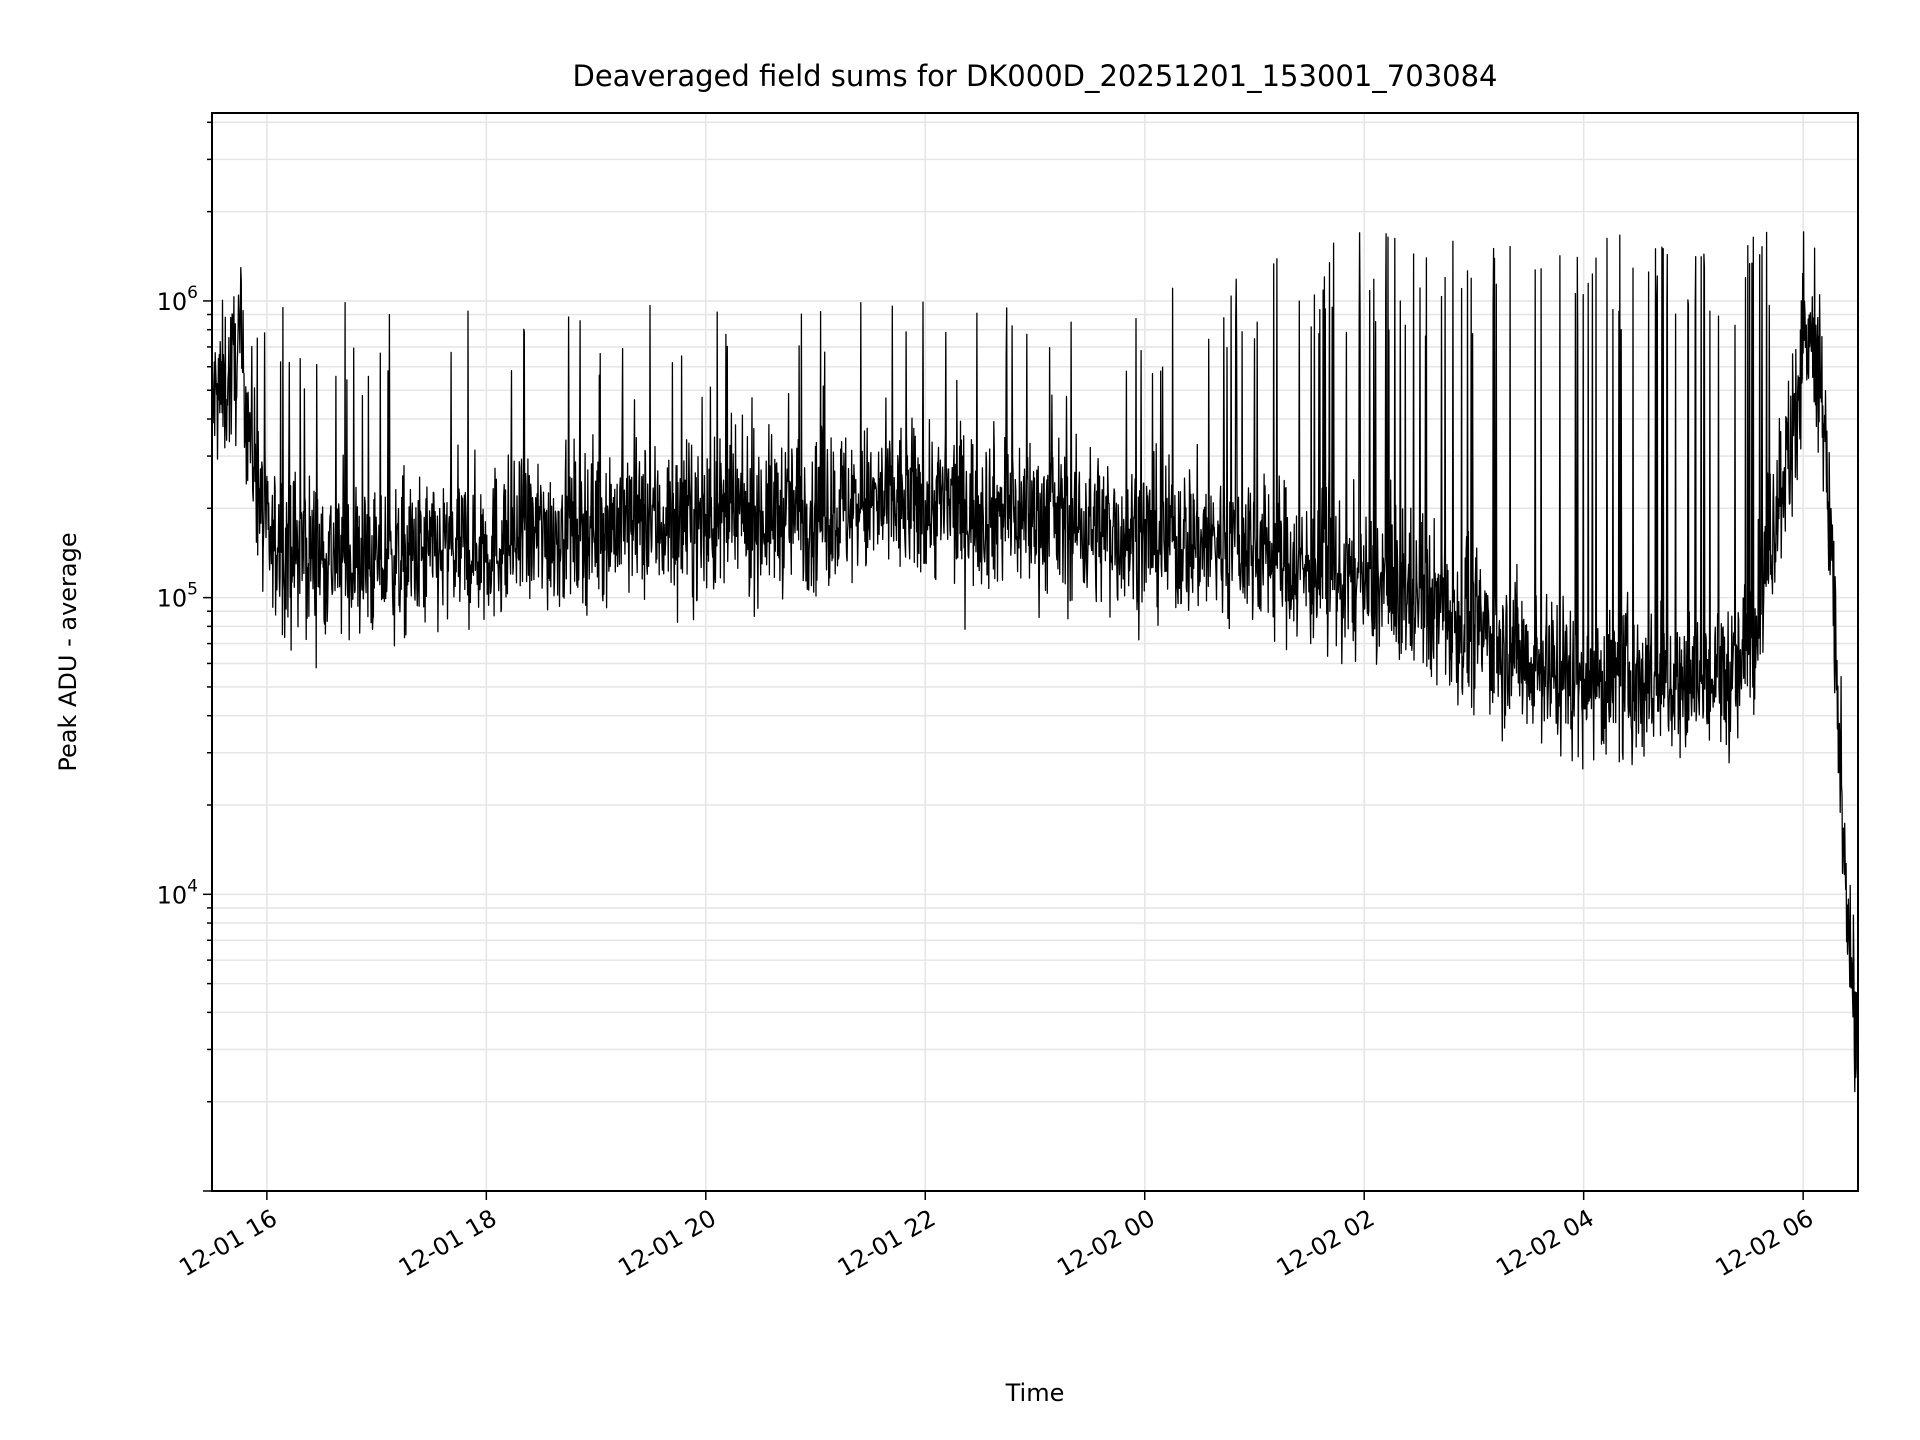  I want to click on y-axis: 10⁴ 10⁵ 10⁶, so click(184, 656).